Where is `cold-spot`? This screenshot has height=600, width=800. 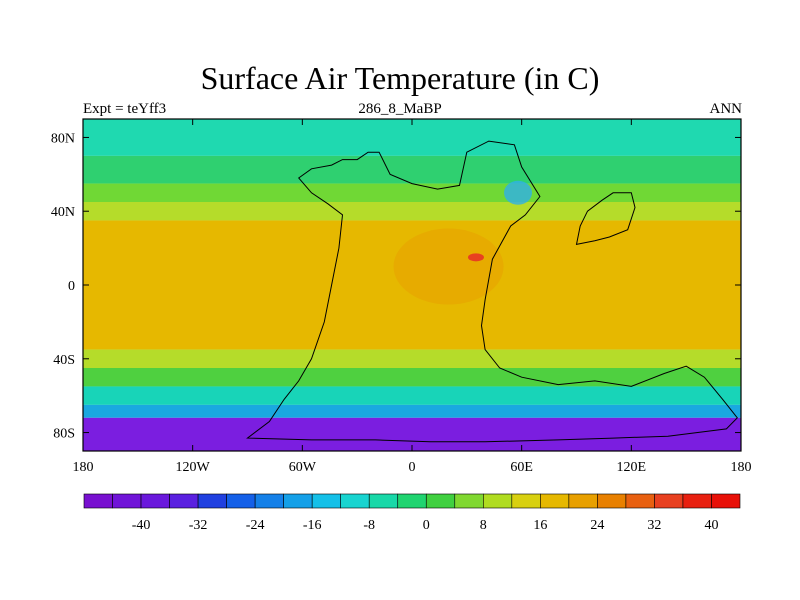
cold-spot is located at coordinates (518, 192).